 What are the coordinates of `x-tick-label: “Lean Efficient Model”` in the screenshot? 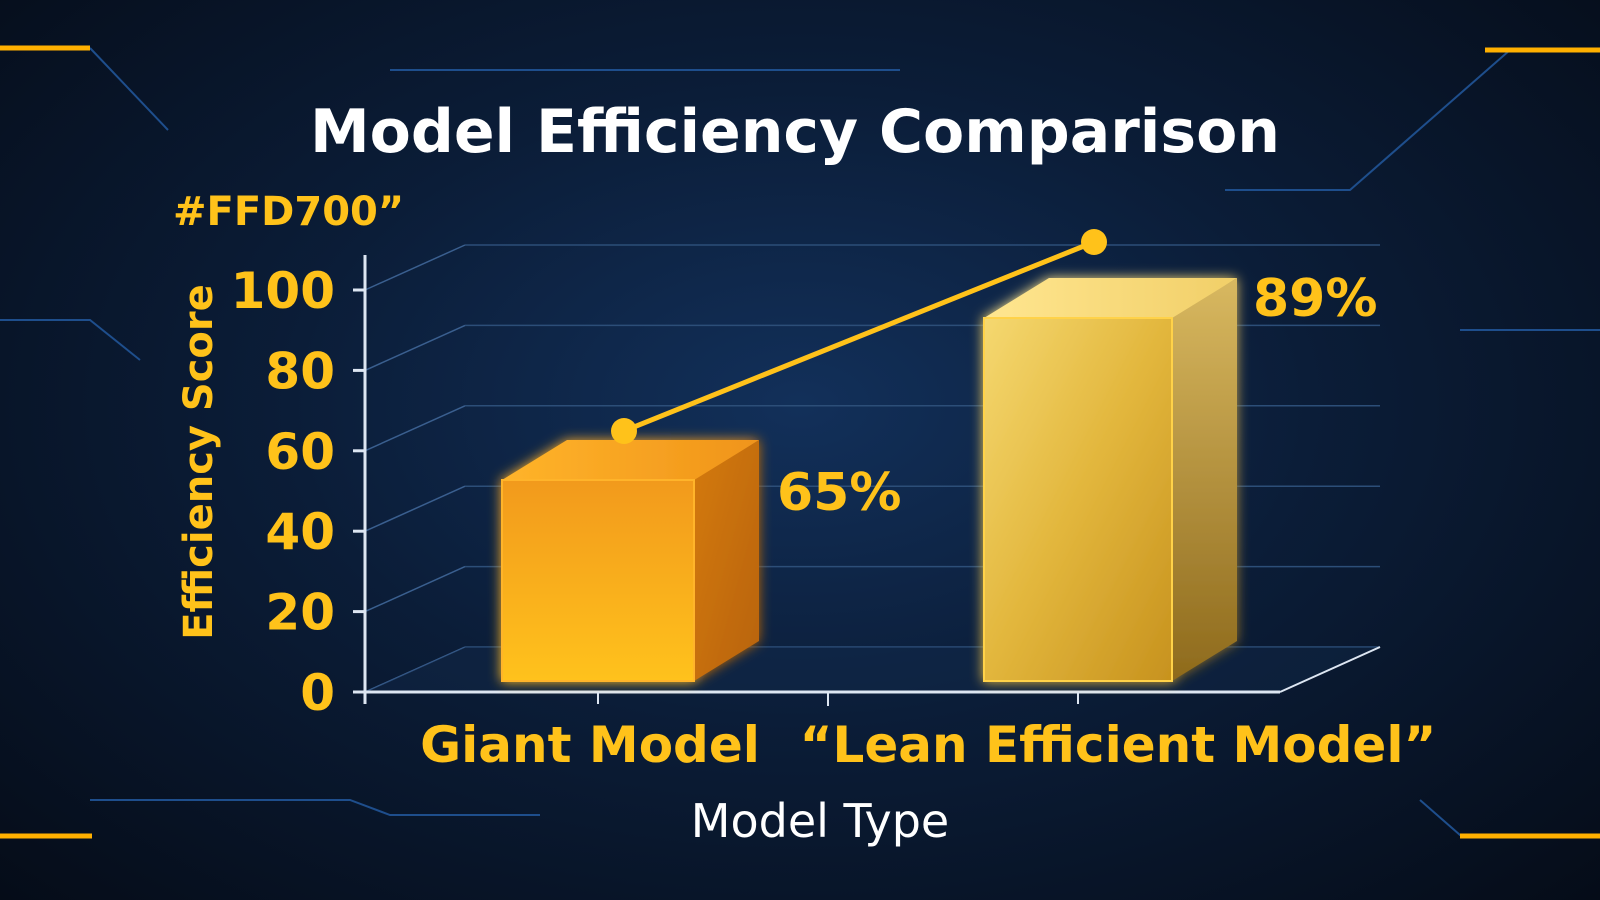 It's located at (1118, 745).